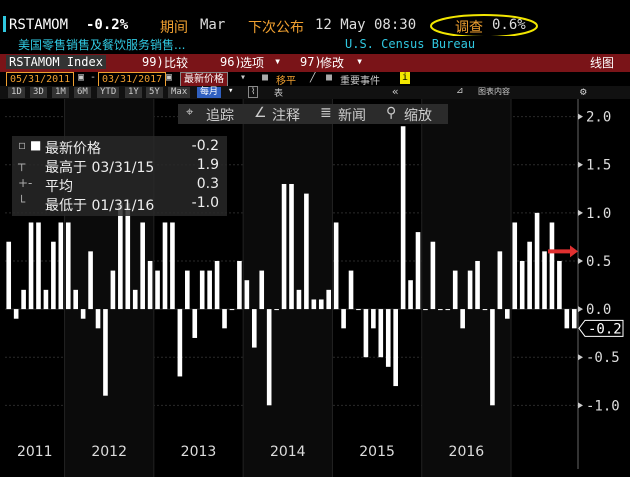 The image size is (630, 477). What do you see at coordinates (253, 92) in the screenshot?
I see `line-style-icon: ⌇` at bounding box center [253, 92].